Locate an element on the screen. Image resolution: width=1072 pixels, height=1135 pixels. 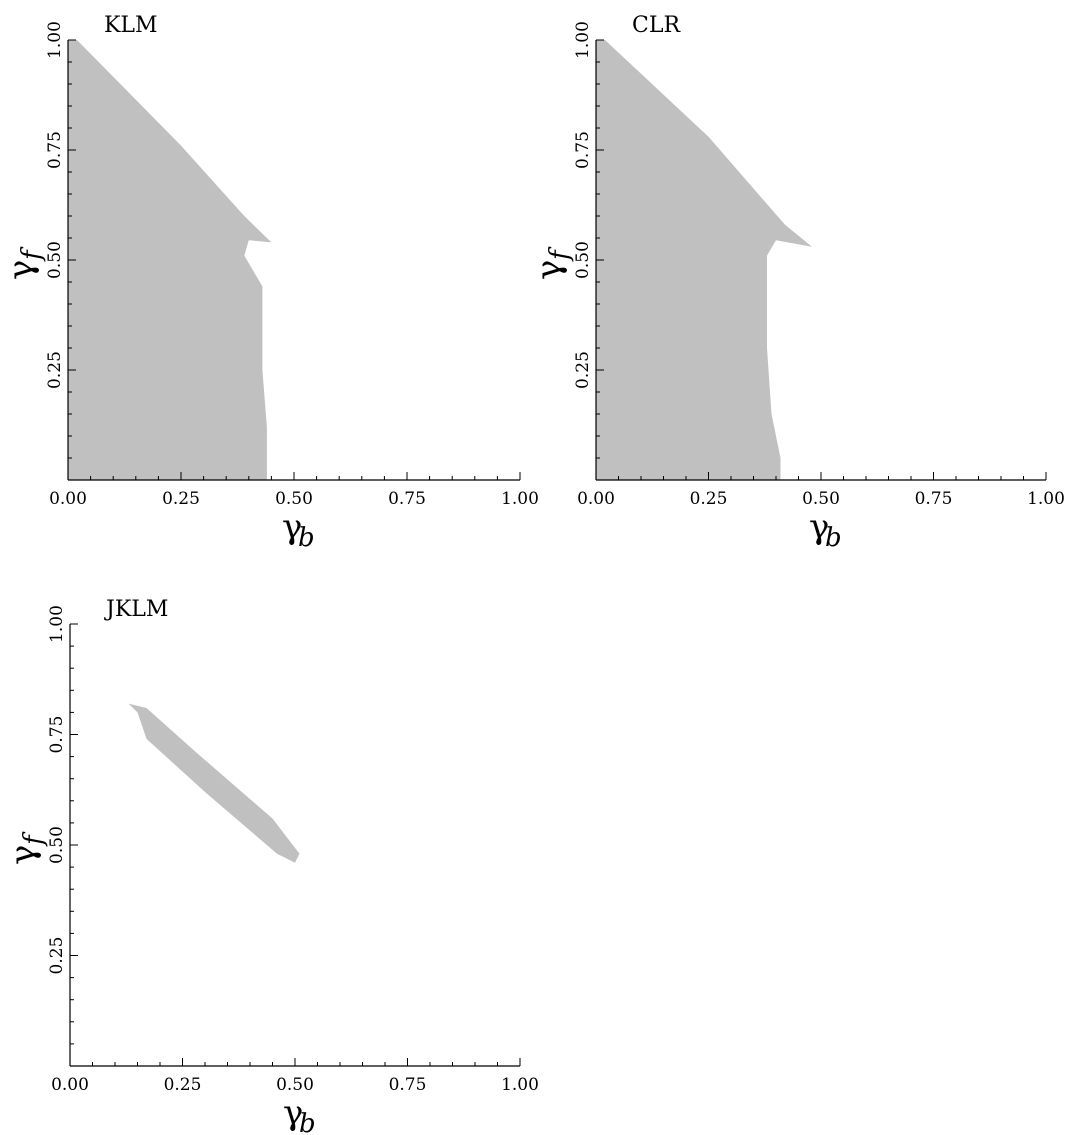
klm-y-tick-label: 0.50 is located at coordinates (55, 260).